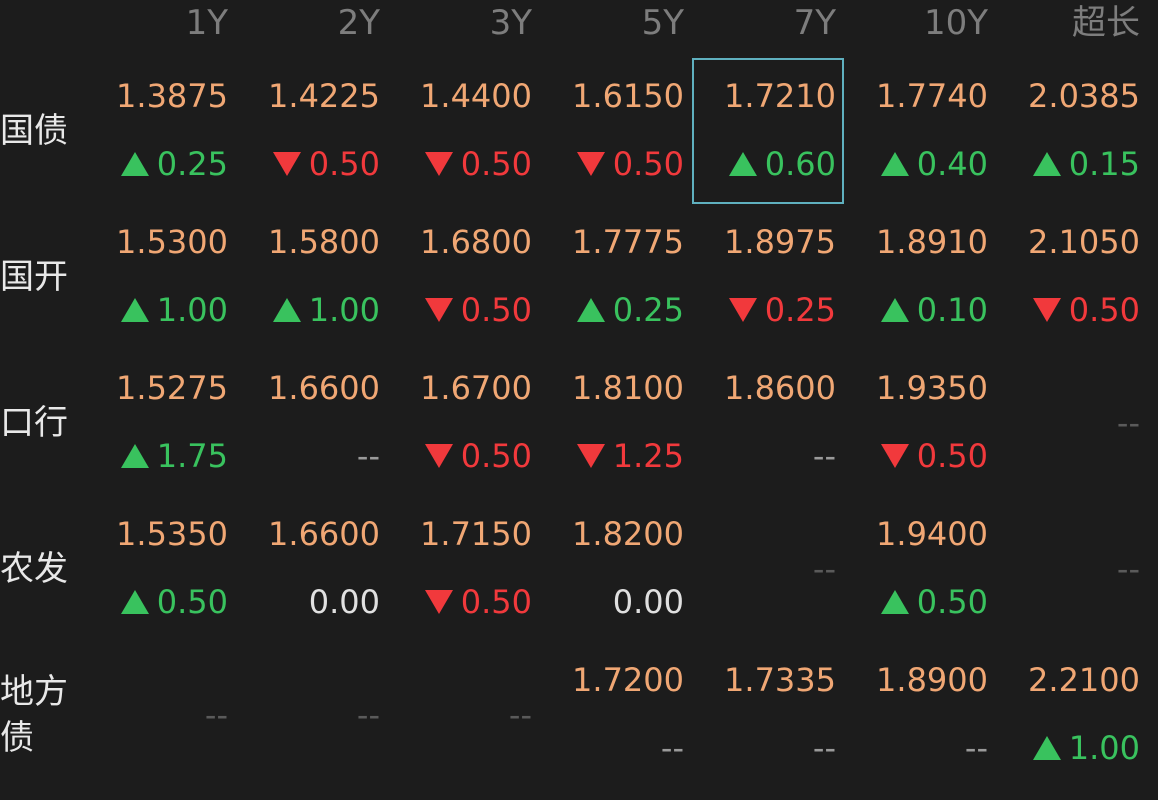  Describe the element at coordinates (34, 423) in the screenshot. I see `row-label: 口行` at that location.